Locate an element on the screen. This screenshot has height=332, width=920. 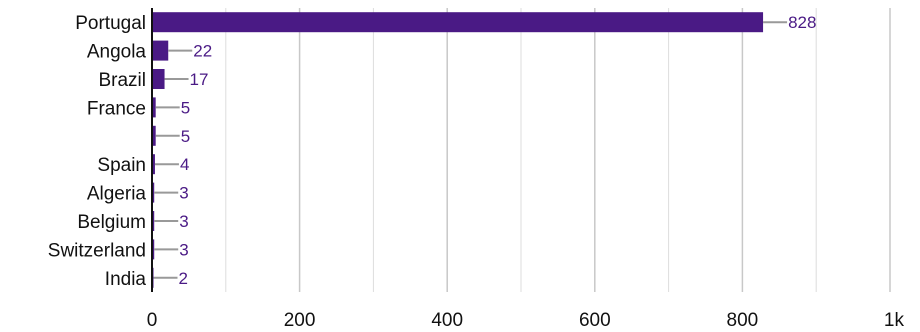
x-tick-label: 0 is located at coordinates (152, 320).